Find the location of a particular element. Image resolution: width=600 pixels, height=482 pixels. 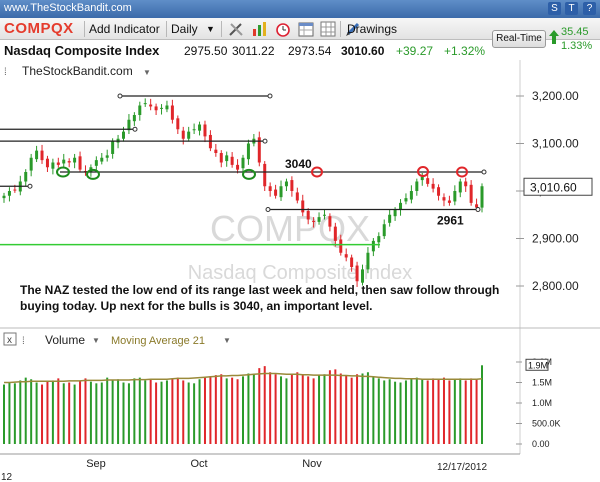

volume-tick-label: 1.0M is located at coordinates (542, 403).